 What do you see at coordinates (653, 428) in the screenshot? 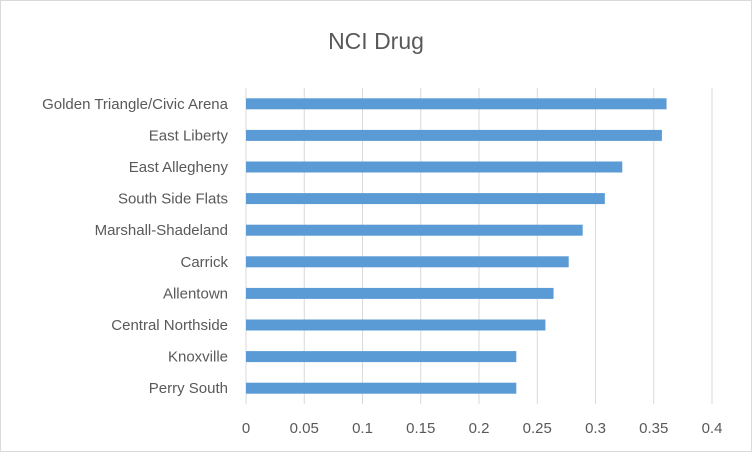
I see `x-tick-label: 0.35` at bounding box center [653, 428].